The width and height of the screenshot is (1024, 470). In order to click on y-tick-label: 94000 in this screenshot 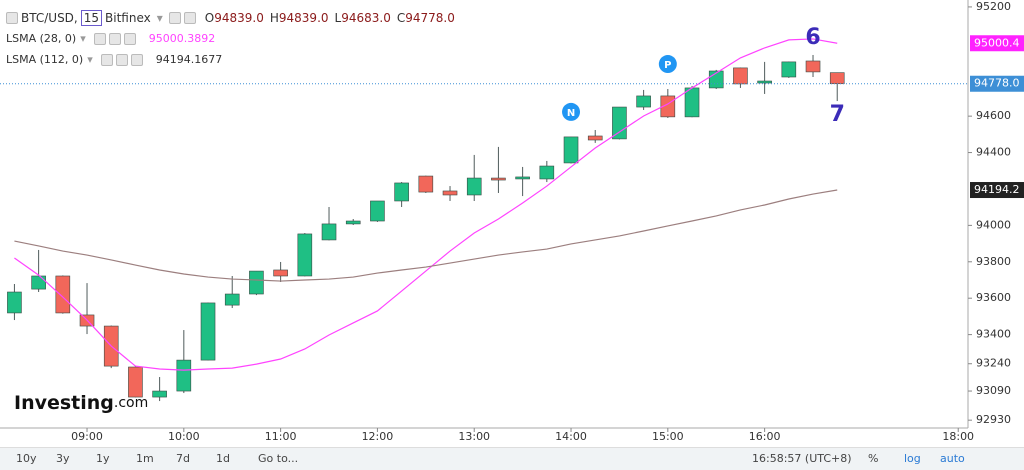, I will do `click(993, 224)`.